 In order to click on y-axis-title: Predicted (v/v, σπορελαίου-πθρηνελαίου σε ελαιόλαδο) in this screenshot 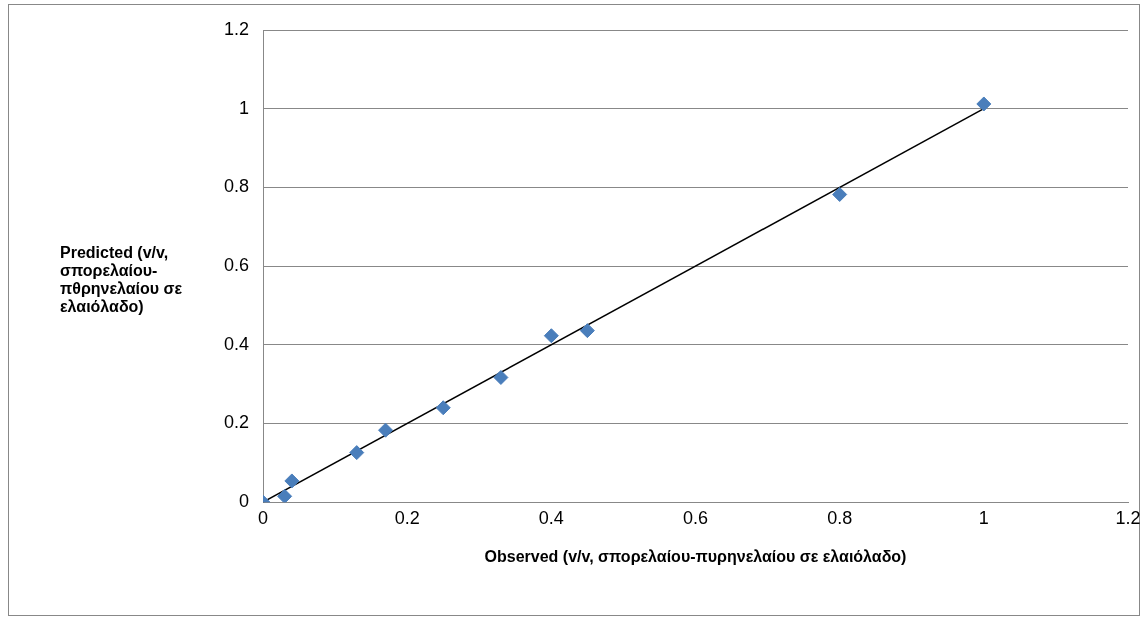, I will do `click(122, 280)`.